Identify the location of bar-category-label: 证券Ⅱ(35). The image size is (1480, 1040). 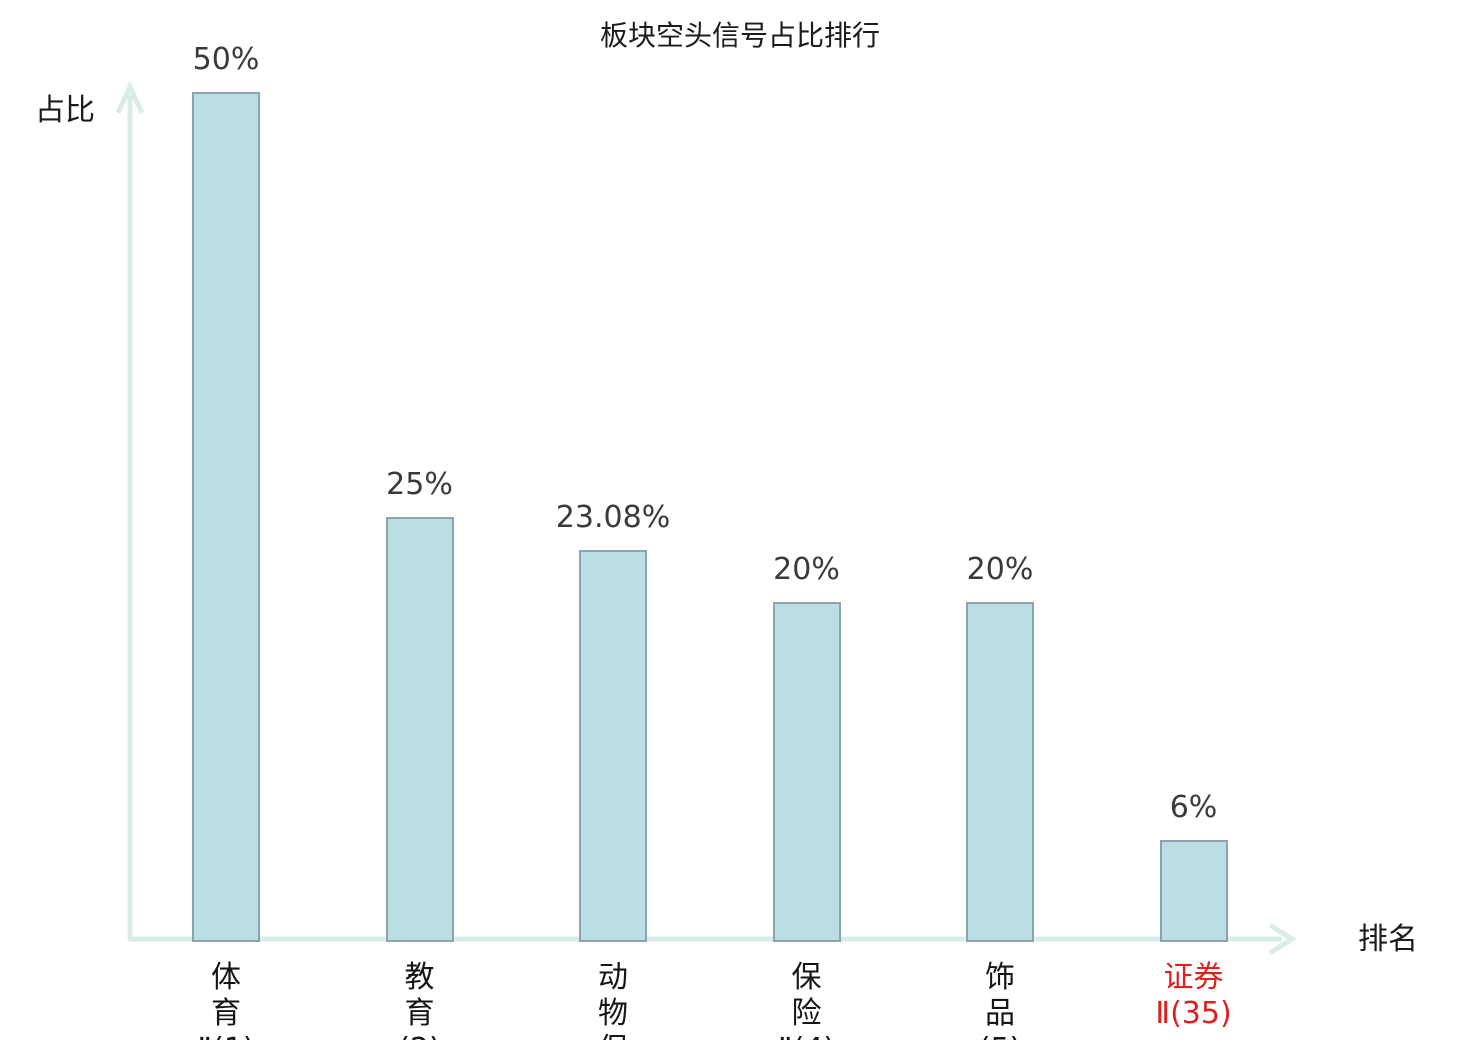
(1193, 995).